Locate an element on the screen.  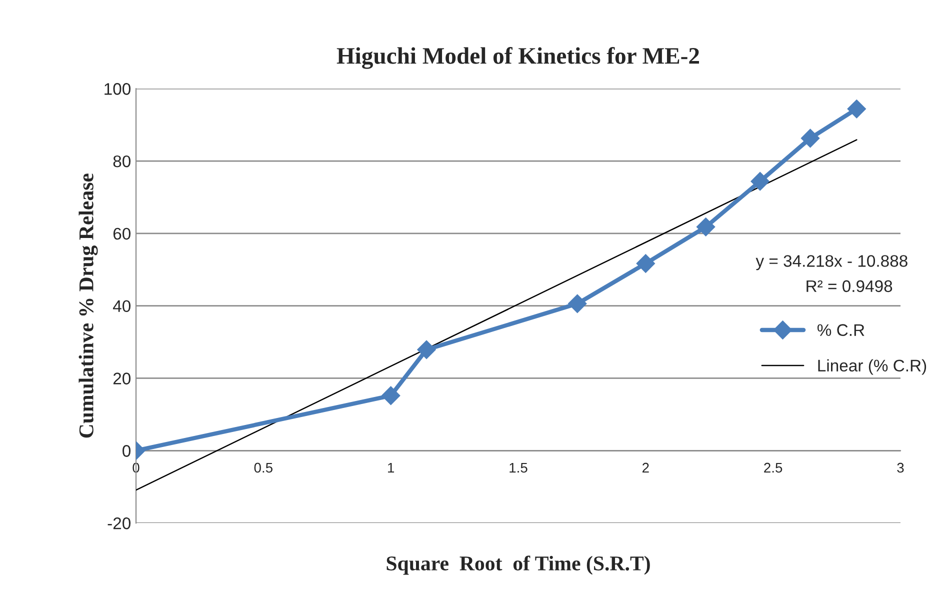
y-axis-title: Cumulatinve % Drug Release is located at coordinates (88, 306).